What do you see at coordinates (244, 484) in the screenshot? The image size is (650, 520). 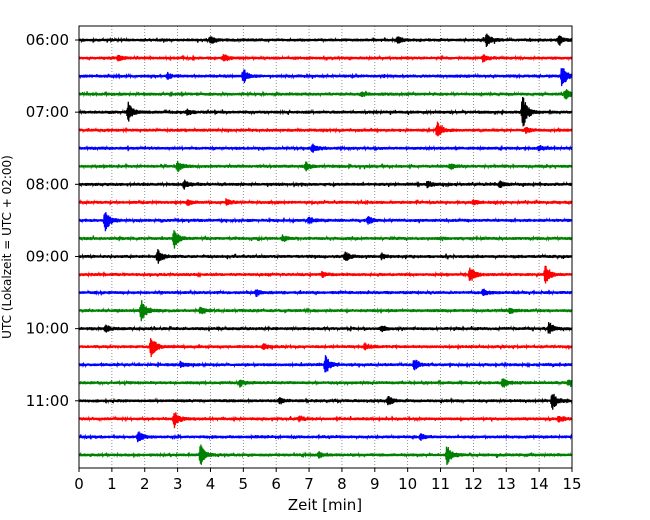 I see `x-tick-label: 5` at bounding box center [244, 484].